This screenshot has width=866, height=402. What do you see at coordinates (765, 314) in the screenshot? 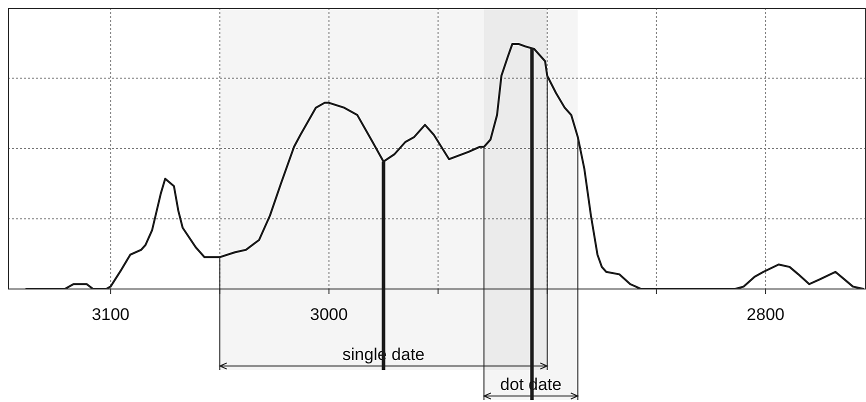
I see `x-tick-label: 2800` at bounding box center [765, 314].